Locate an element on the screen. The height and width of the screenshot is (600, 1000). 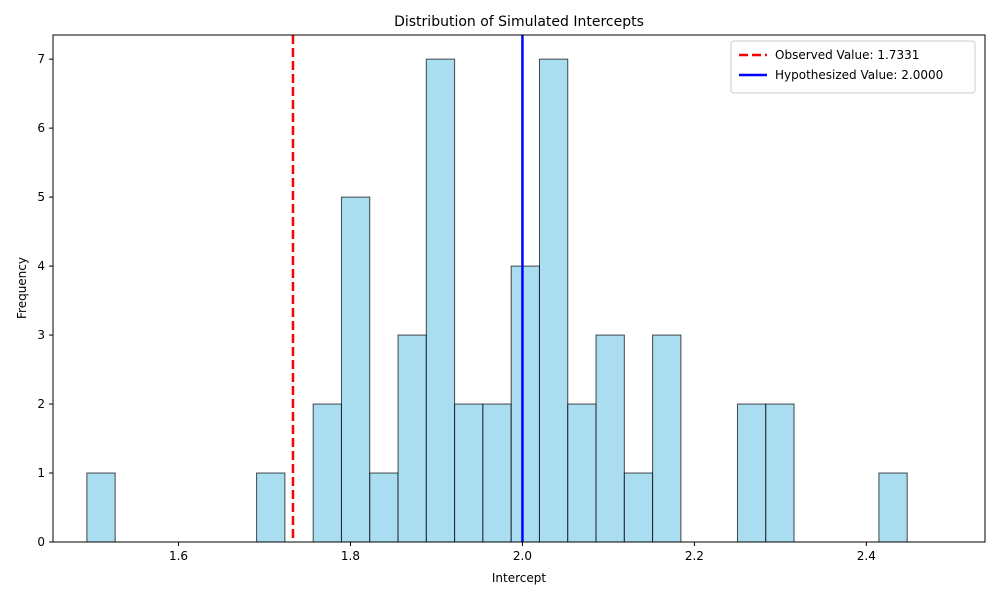
x-axis-label: Intercept is located at coordinates (519, 578).